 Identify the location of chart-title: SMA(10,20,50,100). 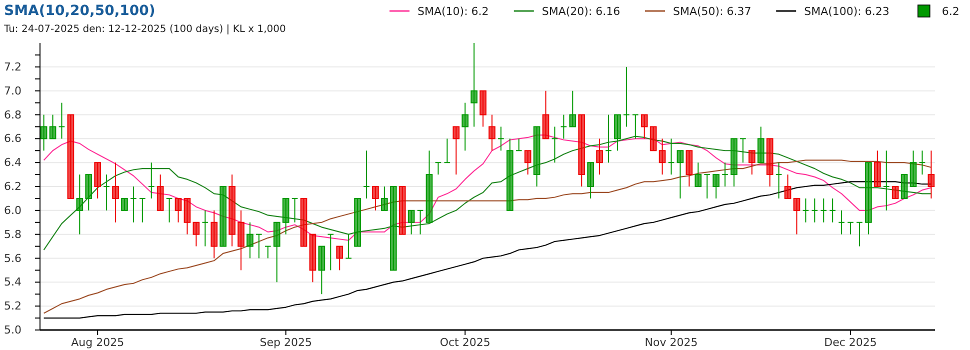
(80, 11).